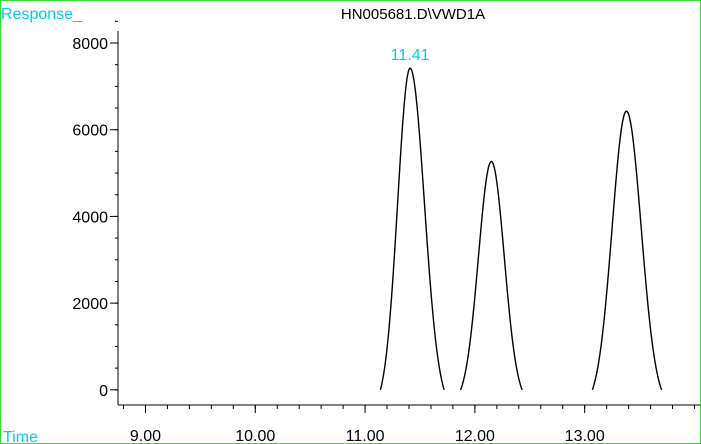 Image resolution: width=701 pixels, height=444 pixels. I want to click on x-tick-label: 12.00, so click(475, 435).